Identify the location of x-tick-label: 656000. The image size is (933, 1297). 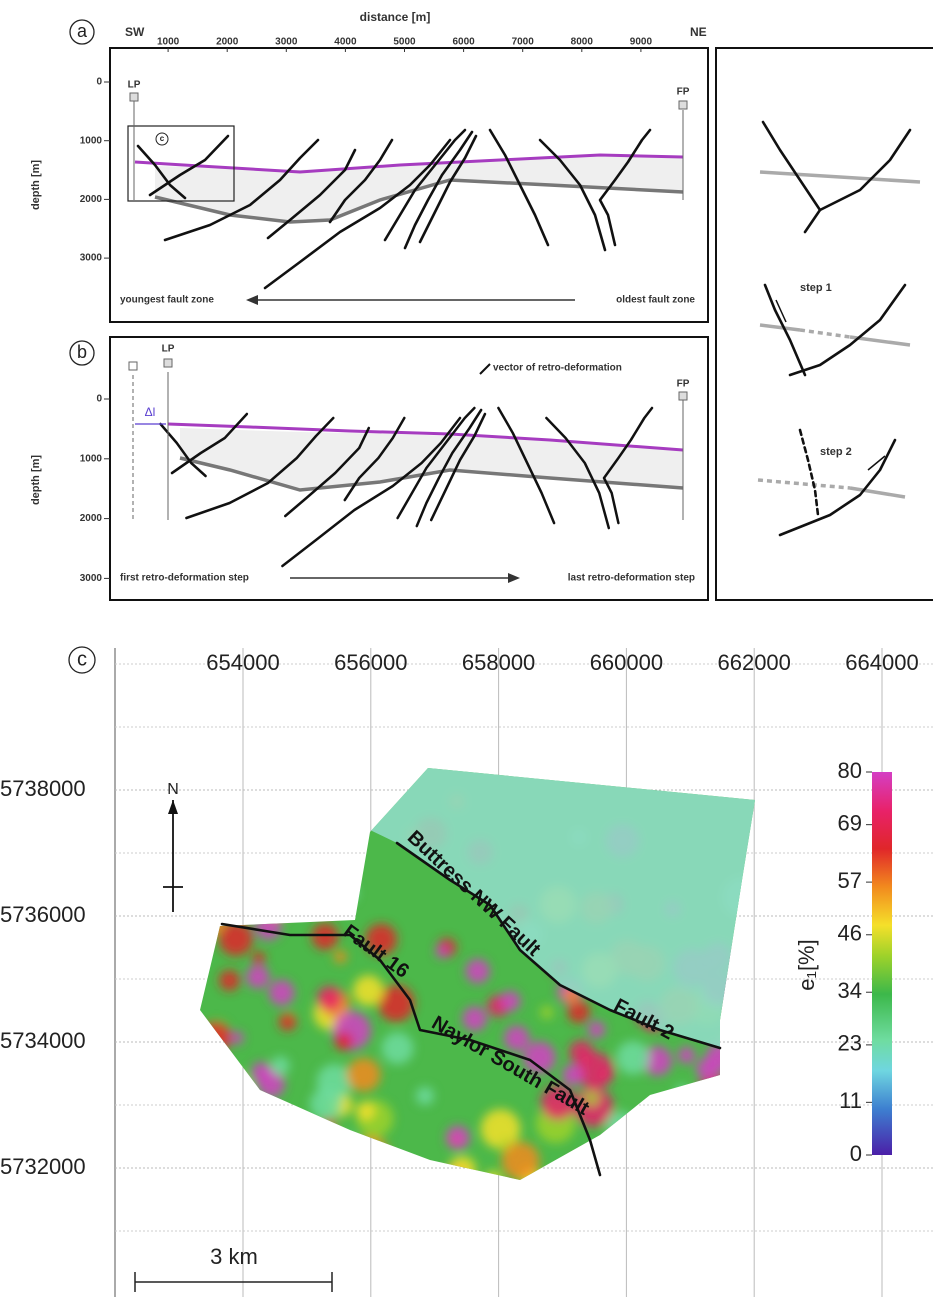
(370, 662).